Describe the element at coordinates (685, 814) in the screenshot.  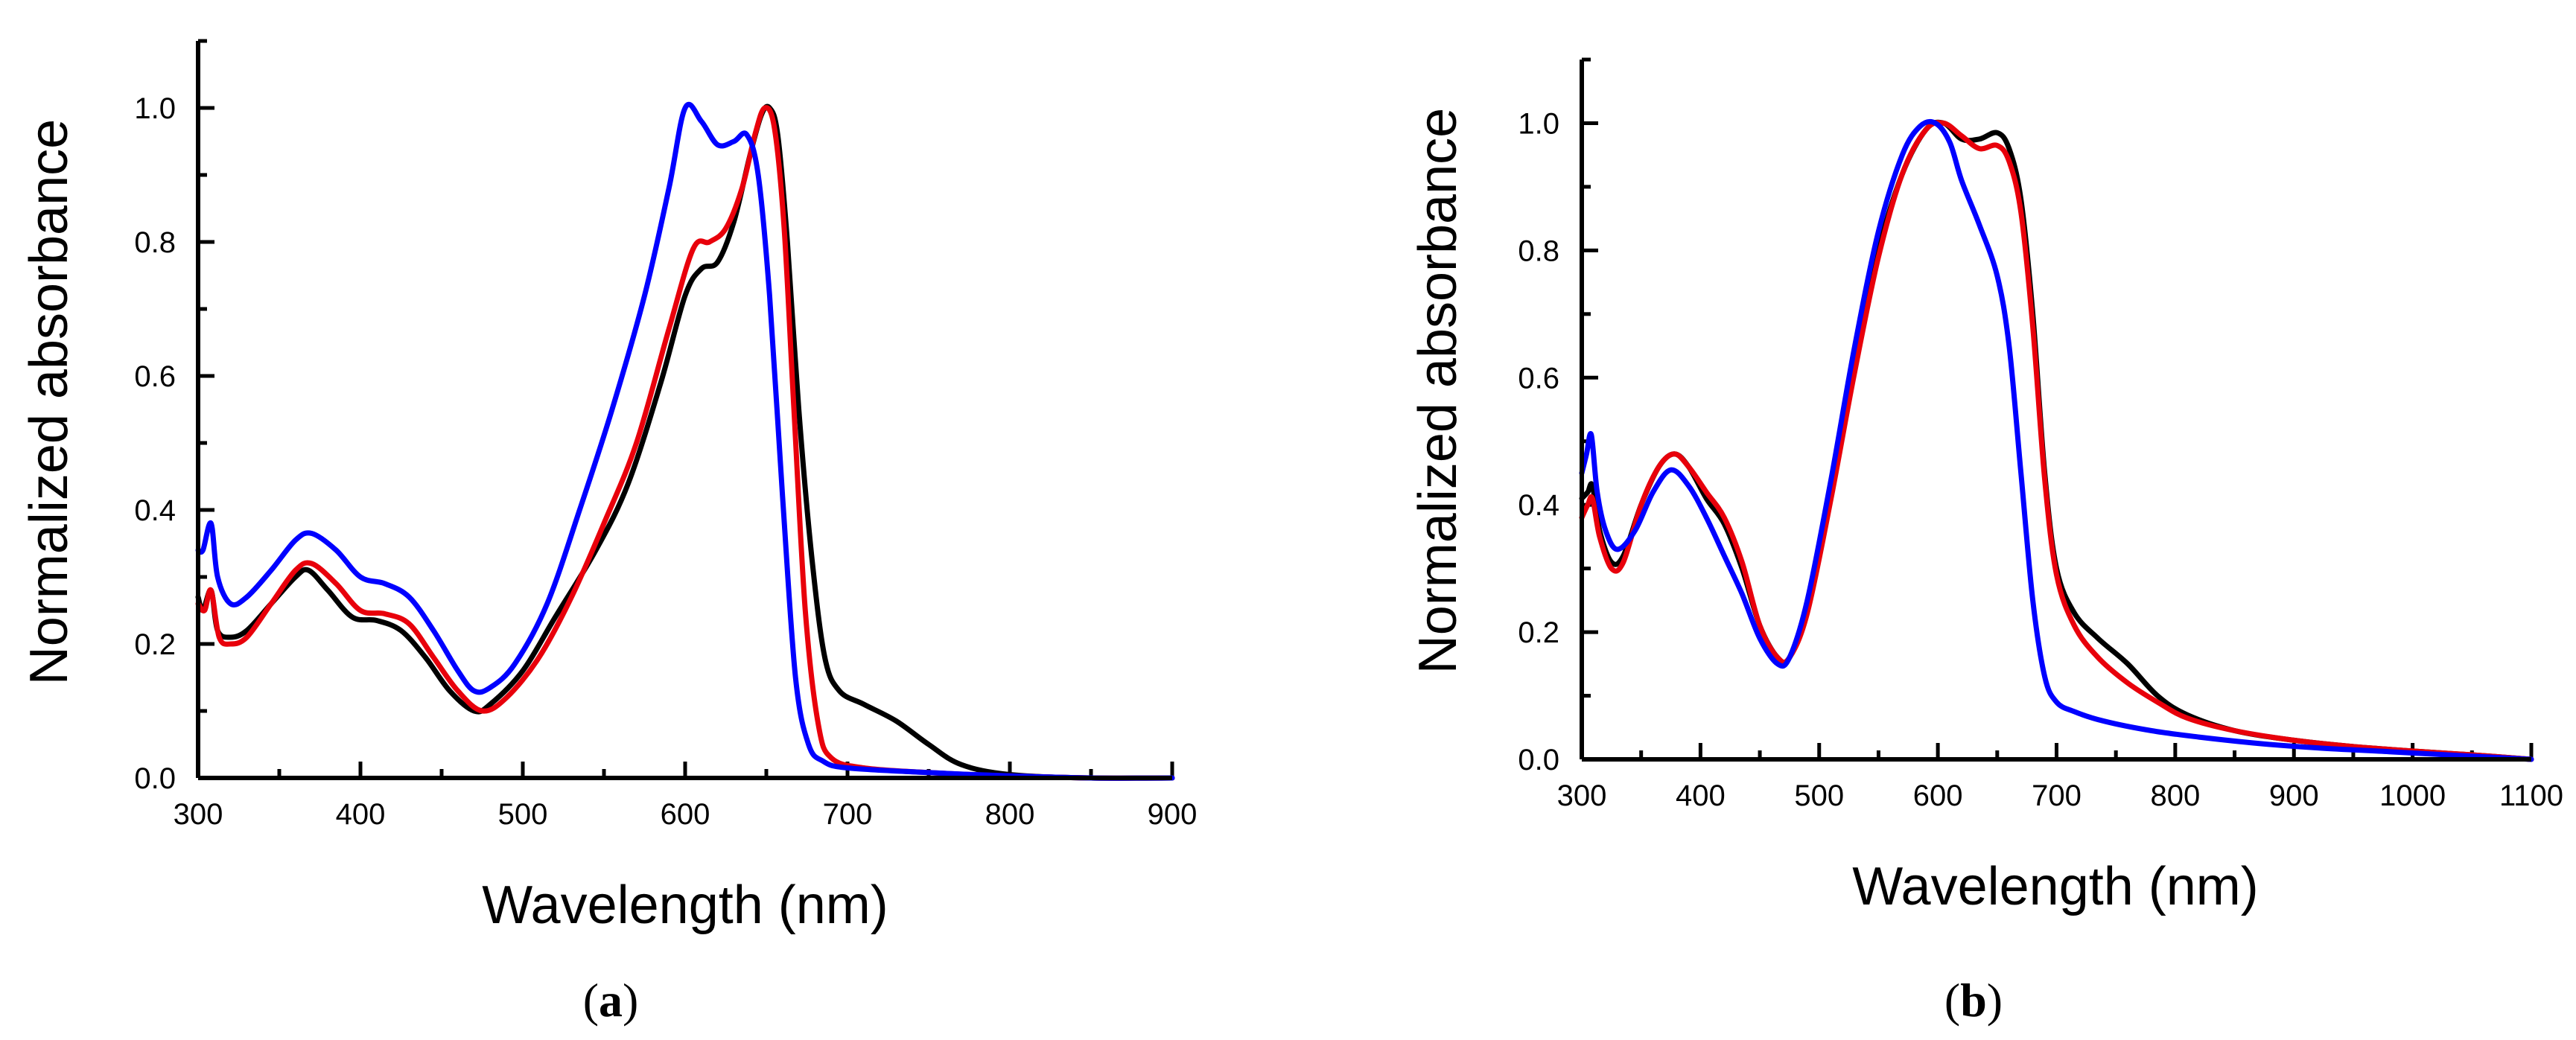
I see `x-tick-label-a: 600` at that location.